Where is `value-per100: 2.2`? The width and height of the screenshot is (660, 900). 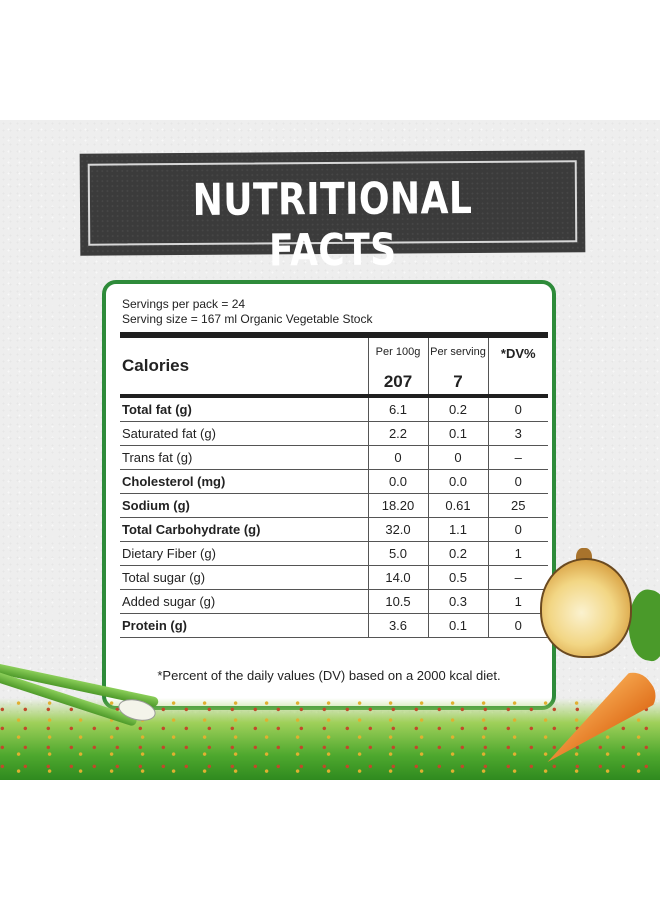
value-per100: 2.2 is located at coordinates (397, 433).